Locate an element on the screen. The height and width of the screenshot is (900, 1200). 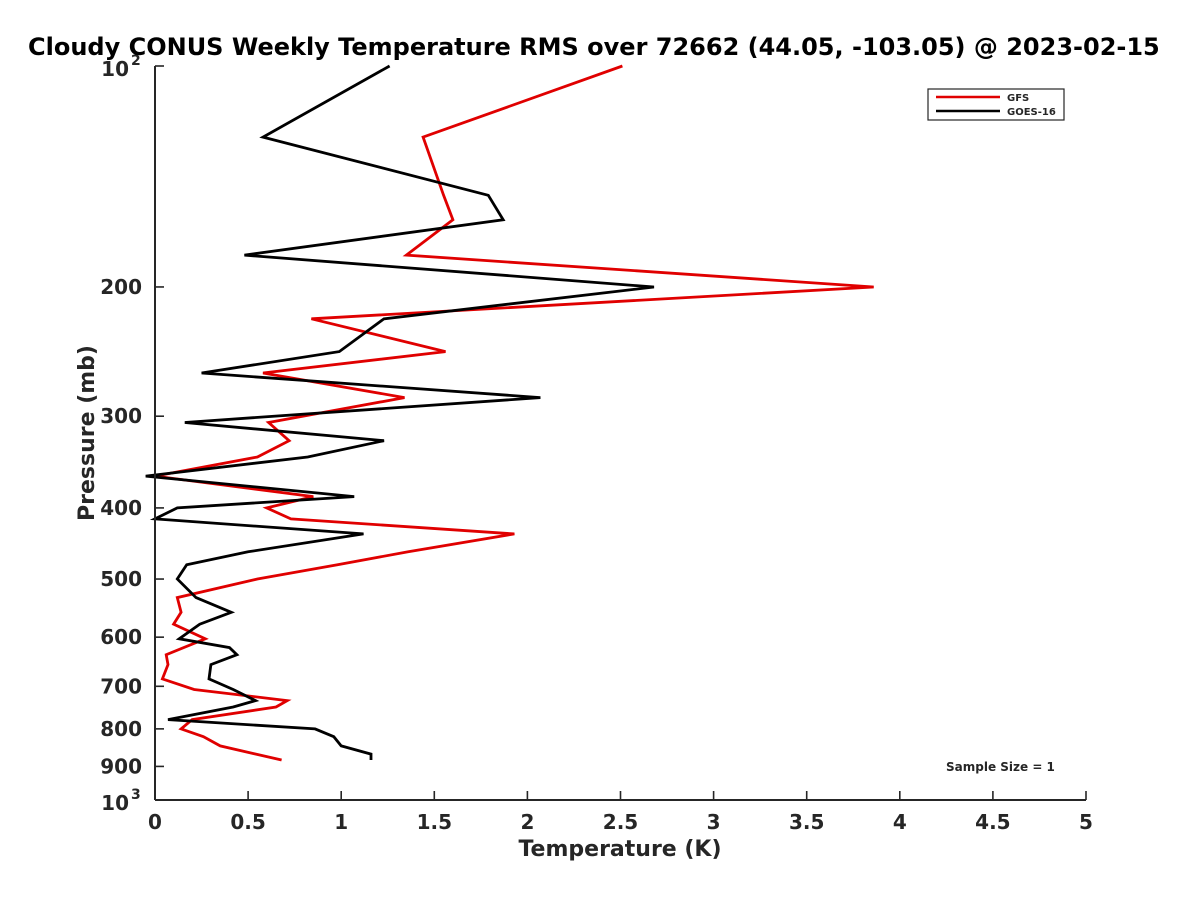
y-tick-label: 400 is located at coordinates (121, 508).